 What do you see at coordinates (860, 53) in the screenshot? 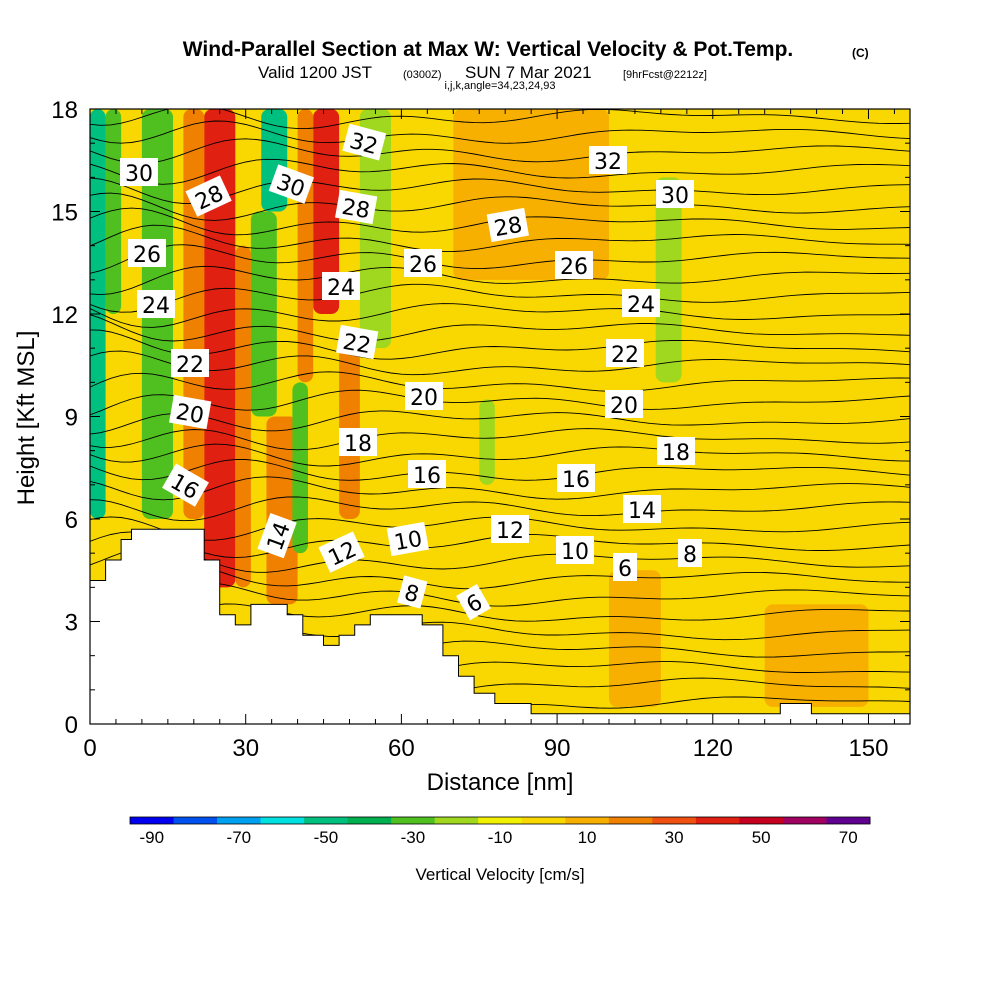
I see `copyright-mark: (C)` at bounding box center [860, 53].